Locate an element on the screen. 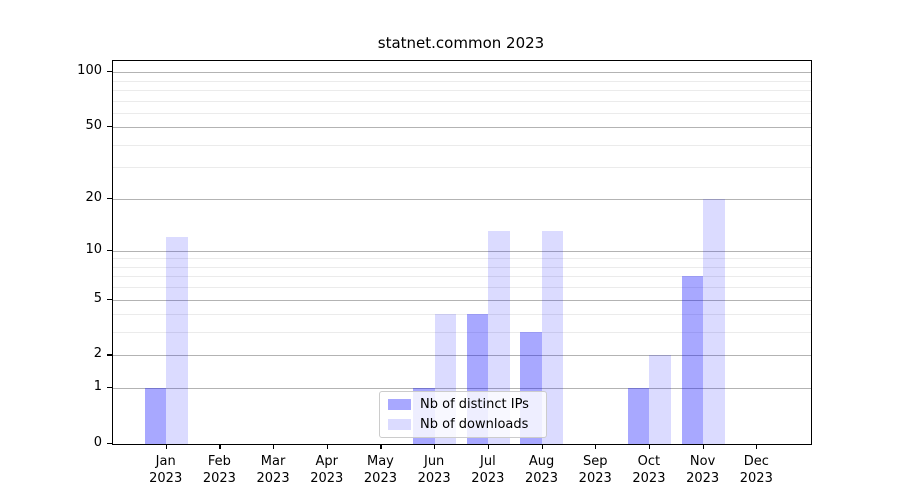  x-tick-label-dec-2023: Dec 2023 is located at coordinates (756, 470).